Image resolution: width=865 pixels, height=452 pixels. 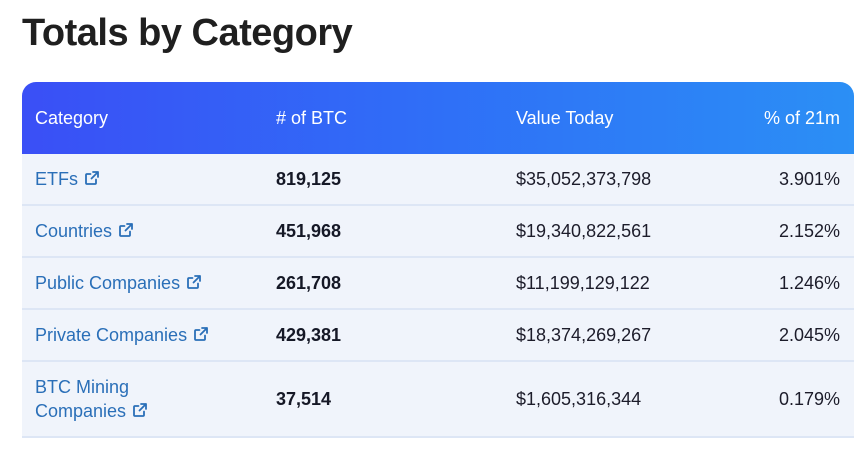 What do you see at coordinates (583, 282) in the screenshot?
I see `value-cell: $11,199,129,122` at bounding box center [583, 282].